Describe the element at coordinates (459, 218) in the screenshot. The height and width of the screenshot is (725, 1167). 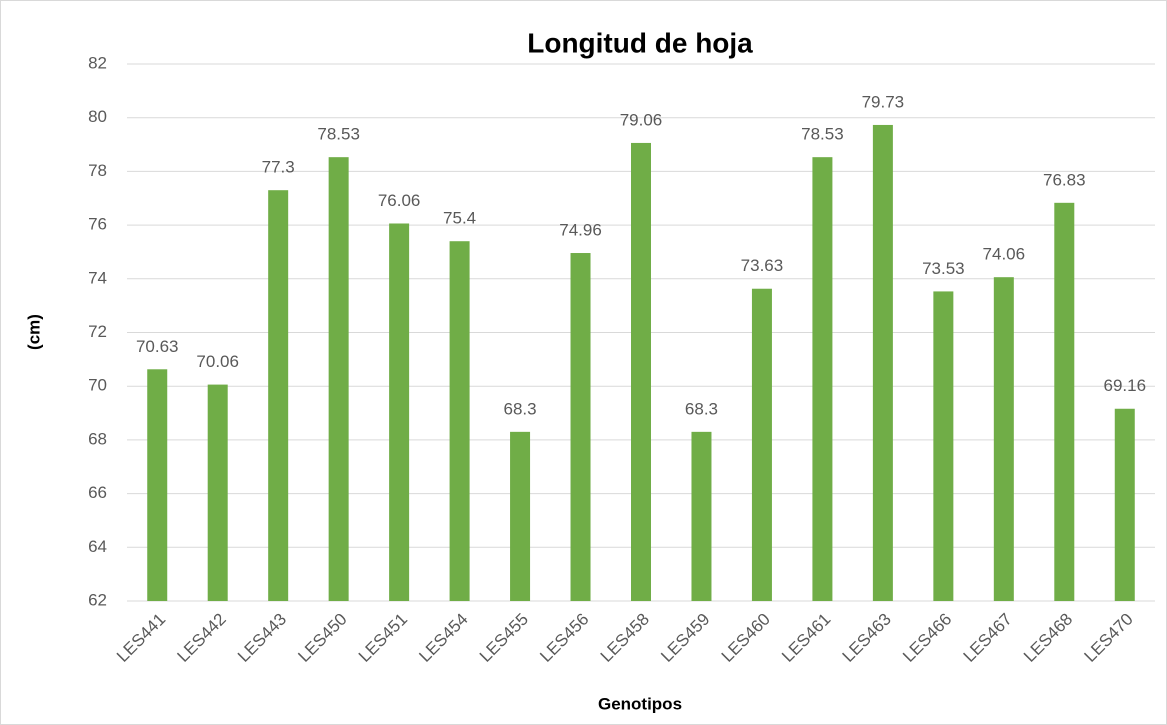
I see `data-label: 75.4` at that location.